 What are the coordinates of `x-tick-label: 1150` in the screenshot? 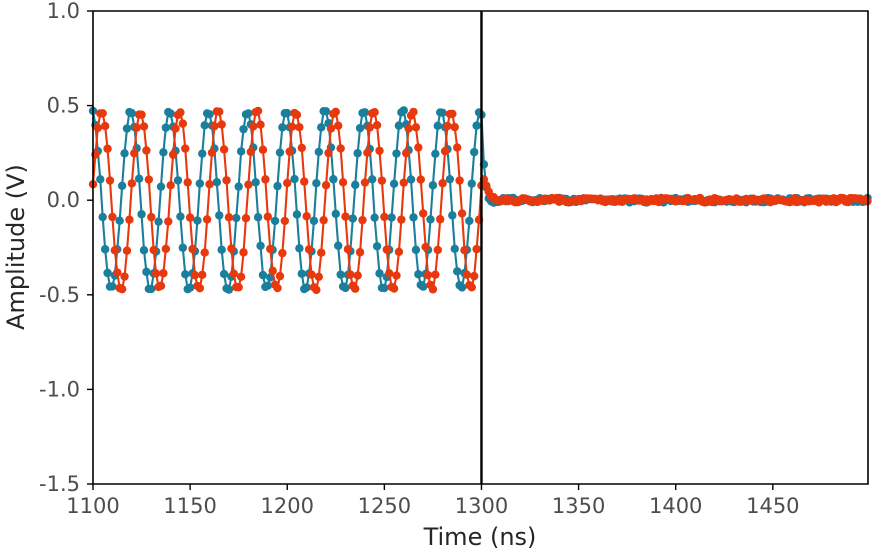 It's located at (189, 506).